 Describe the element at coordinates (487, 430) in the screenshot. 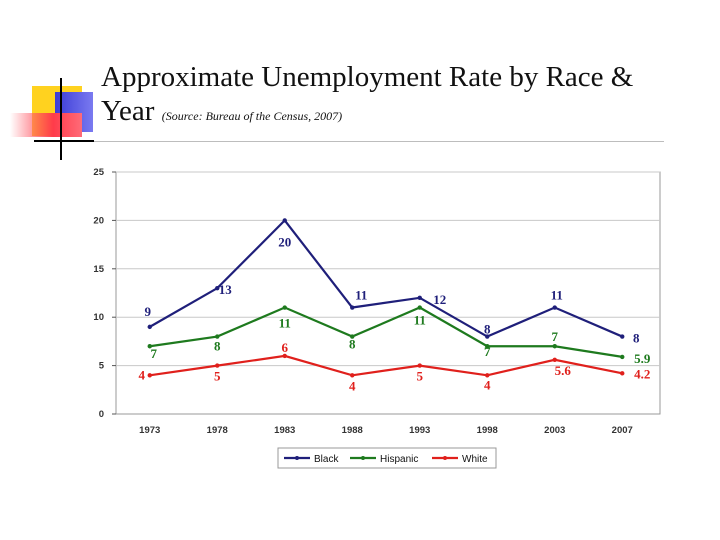

I see `x-tick-label: 1998` at that location.